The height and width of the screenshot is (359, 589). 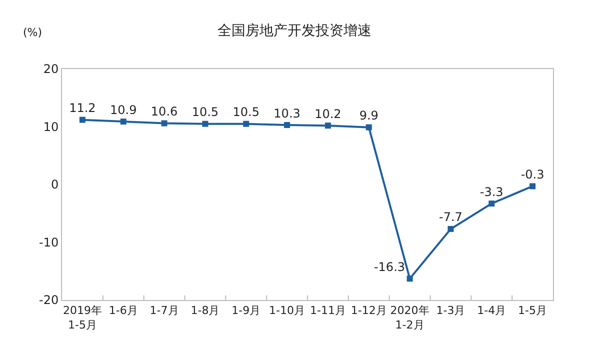 What do you see at coordinates (164, 111) in the screenshot?
I see `data-label: 10.6` at bounding box center [164, 111].